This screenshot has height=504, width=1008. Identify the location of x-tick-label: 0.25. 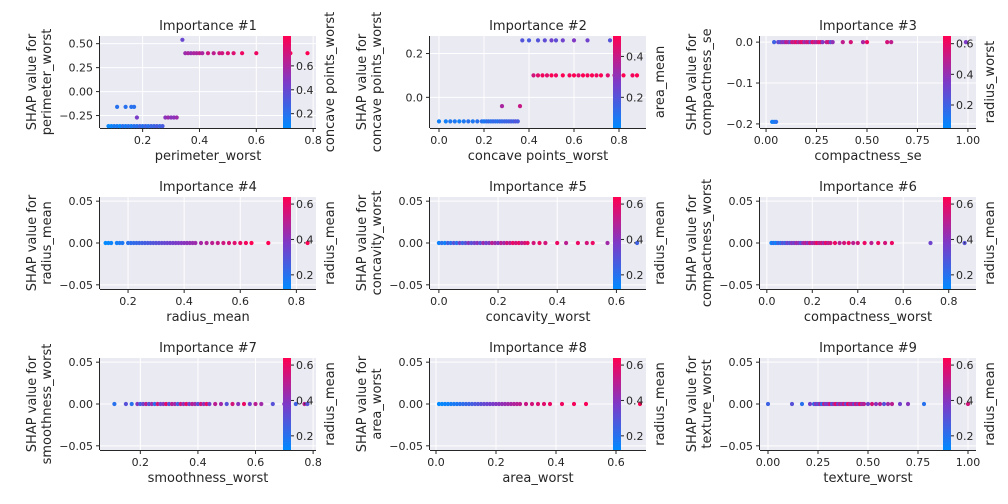
(816, 140).